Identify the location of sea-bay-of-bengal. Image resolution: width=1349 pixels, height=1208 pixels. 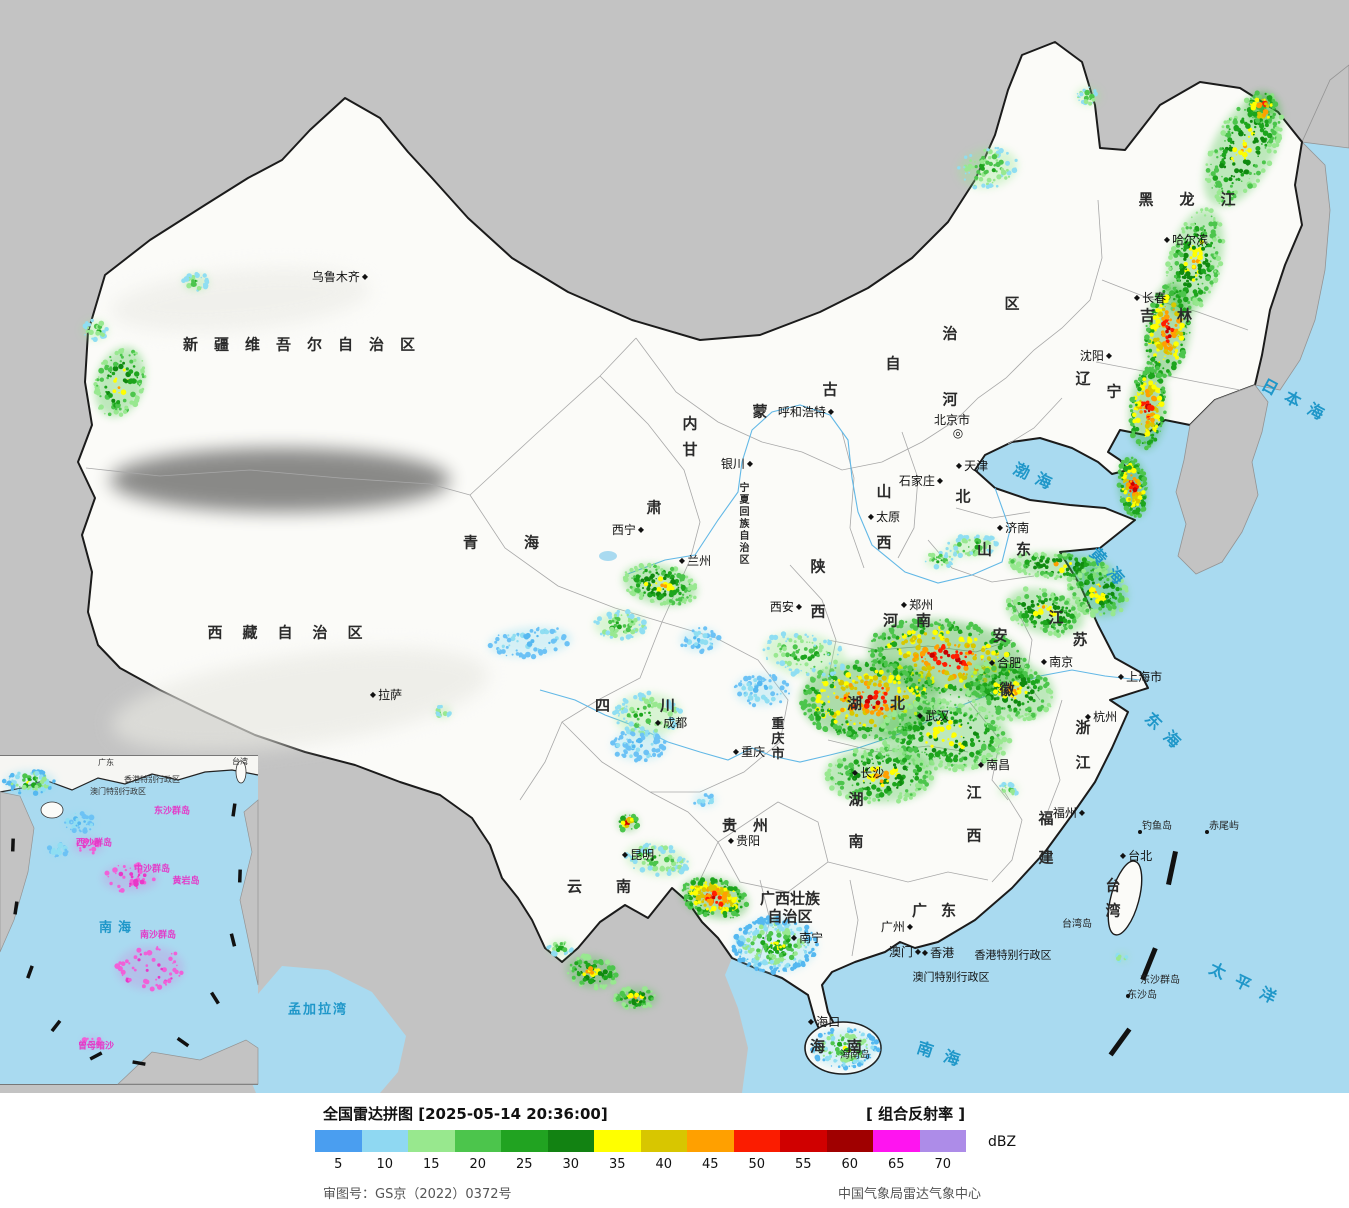
(322, 1029).